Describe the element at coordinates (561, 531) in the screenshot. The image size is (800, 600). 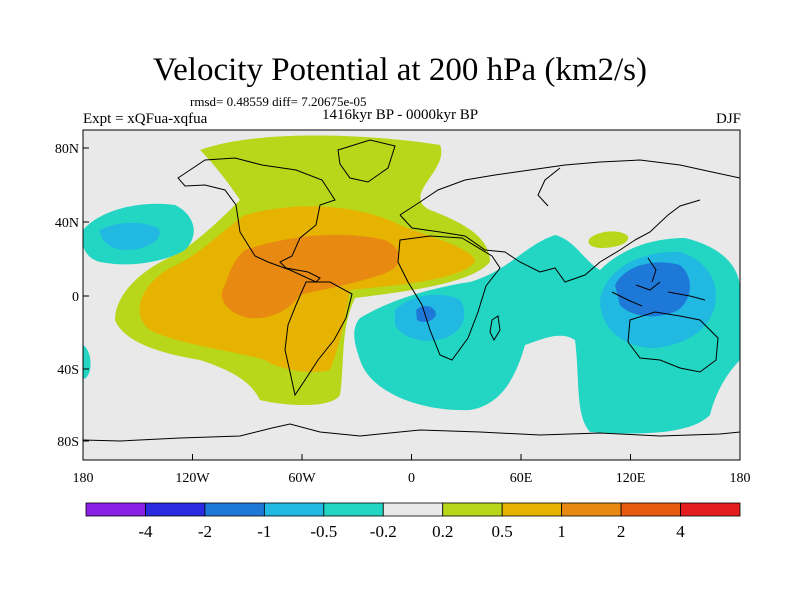
I see `colorbar-label: 1` at that location.